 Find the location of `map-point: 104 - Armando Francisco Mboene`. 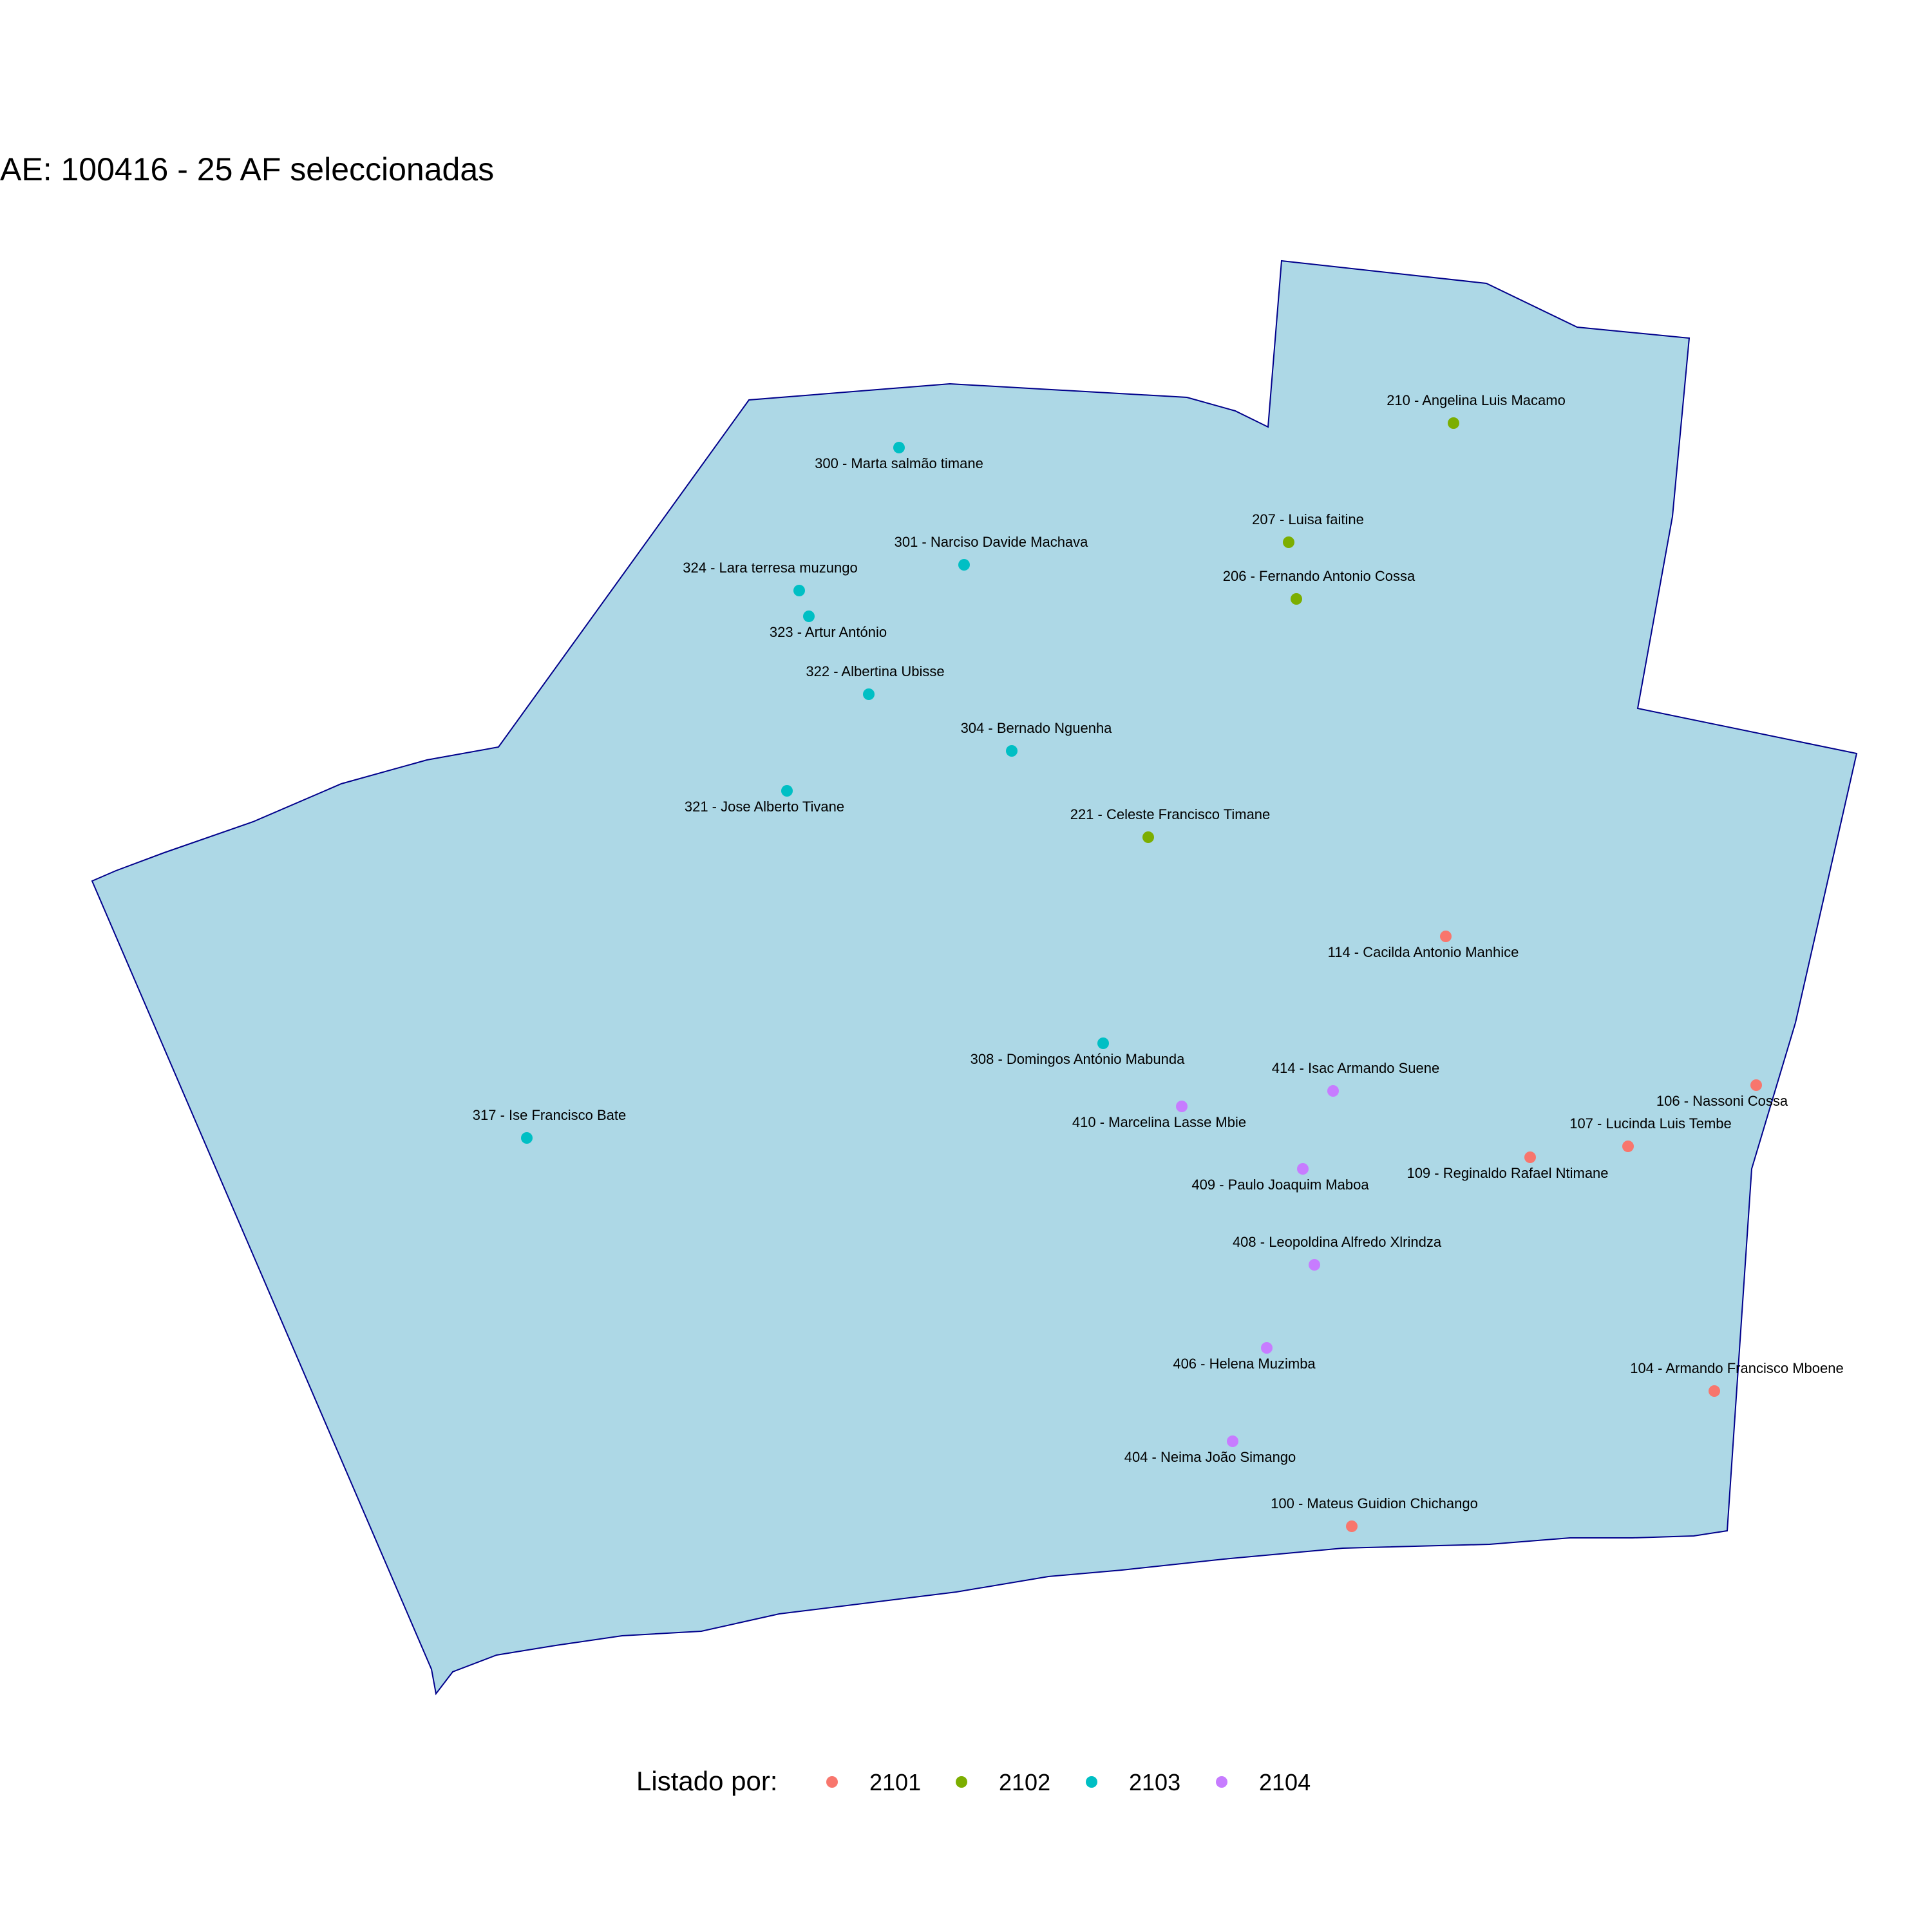

map-point: 104 - Armando Francisco Mboene is located at coordinates (1737, 1378).